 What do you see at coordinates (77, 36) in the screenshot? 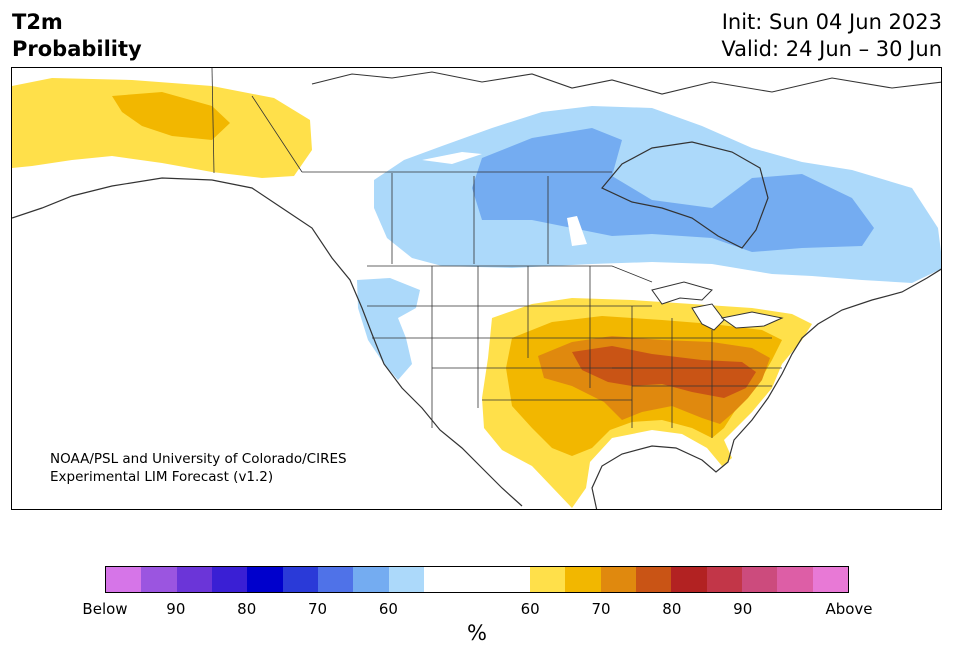
I see `map-title: T2m Probability` at bounding box center [77, 36].